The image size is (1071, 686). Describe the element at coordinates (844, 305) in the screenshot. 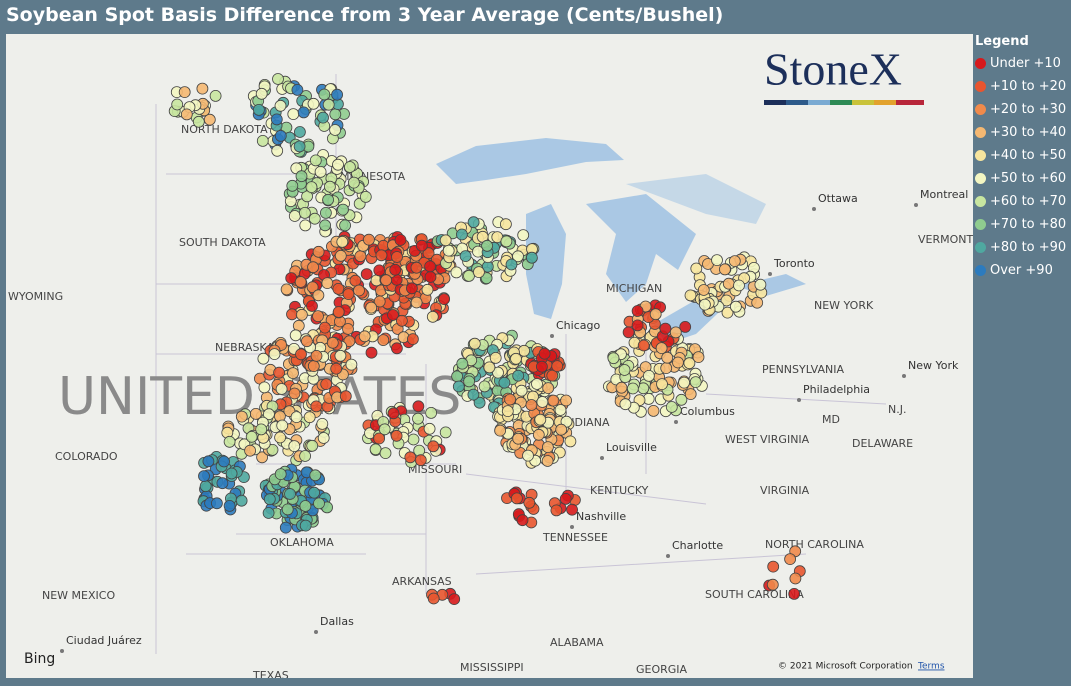

I see `state-label: NEW YORK` at that location.